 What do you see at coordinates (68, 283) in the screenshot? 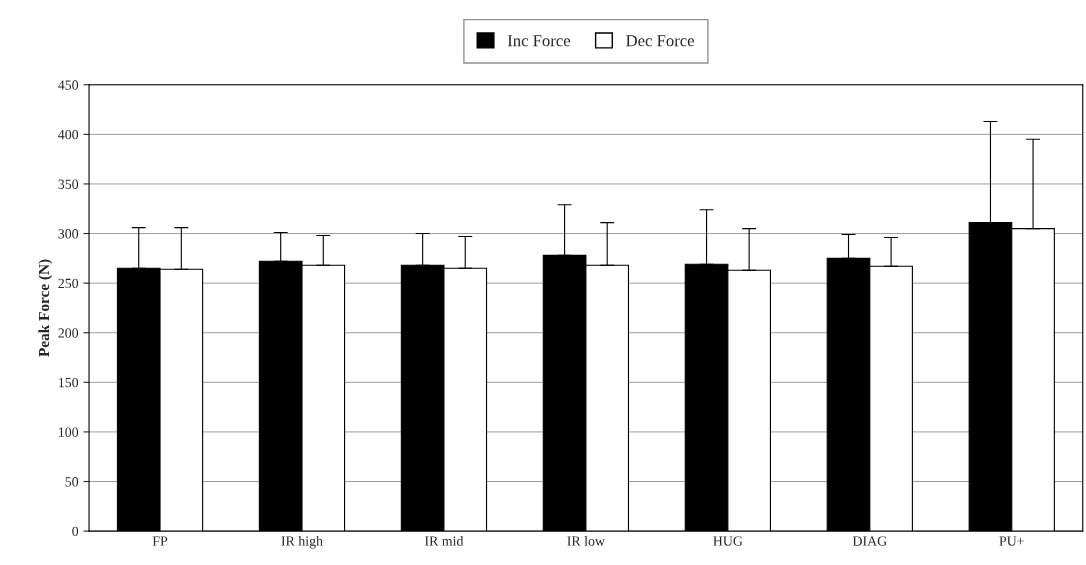
I see `y-tick-label: 250` at bounding box center [68, 283].